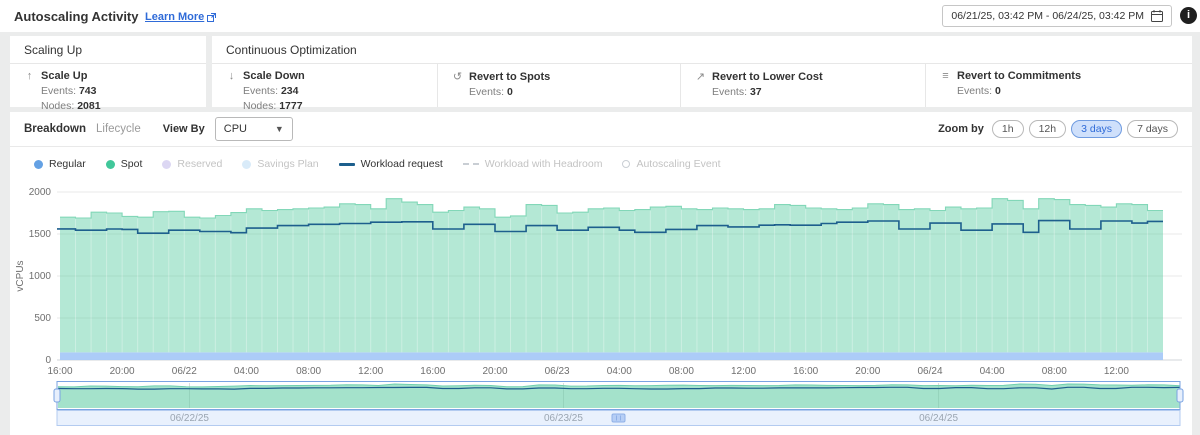 Image resolution: width=1200 pixels, height=435 pixels. I want to click on navigator-brush-chart: 06/22/25 06/23/25 06/24/25, so click(601, 404).